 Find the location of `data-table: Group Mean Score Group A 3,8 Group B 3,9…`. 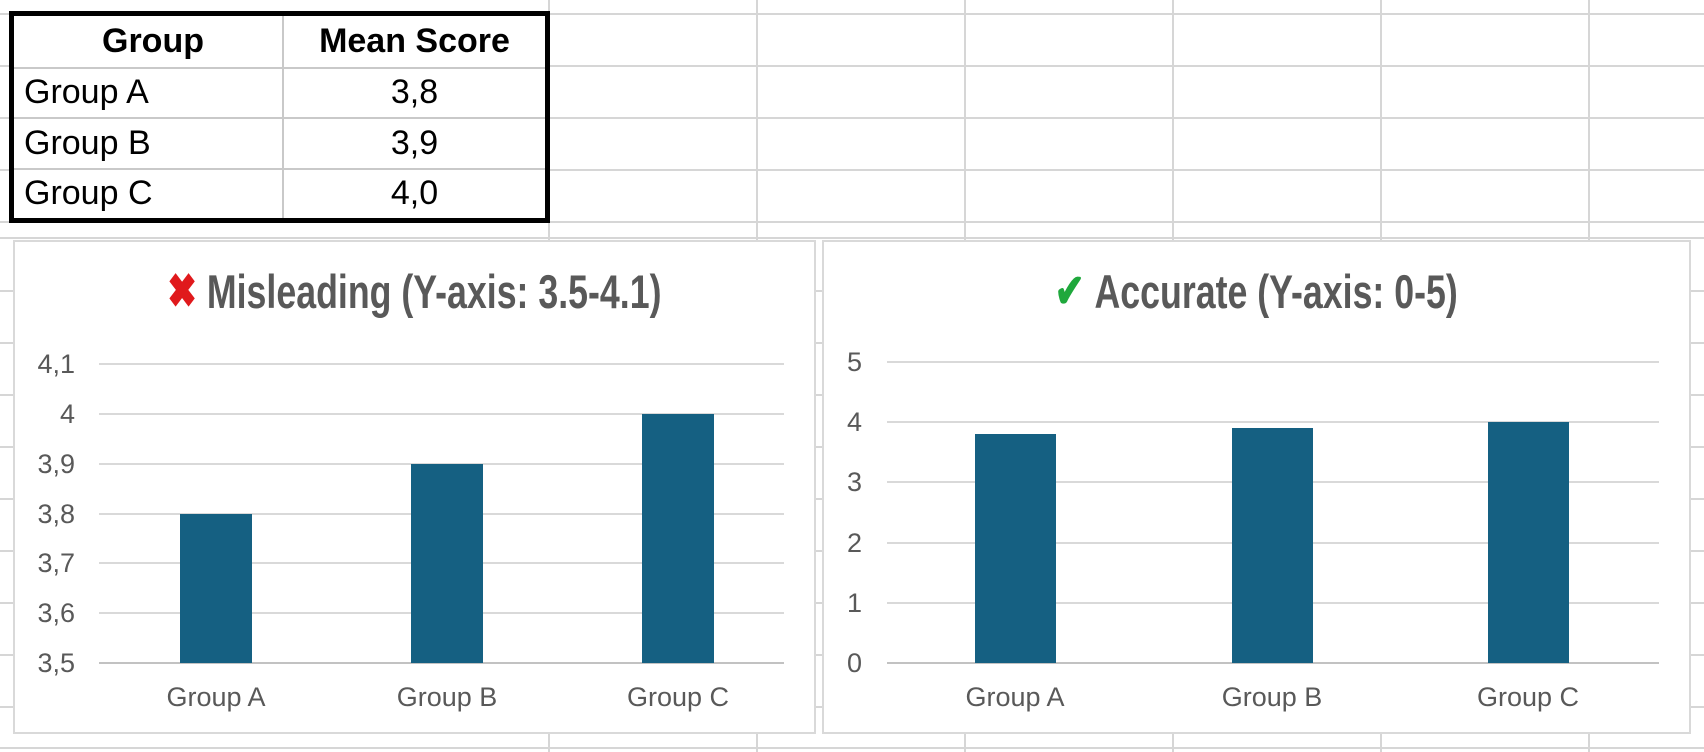

data-table: Group Mean Score Group A 3,8 Group B 3,9… is located at coordinates (279, 117).